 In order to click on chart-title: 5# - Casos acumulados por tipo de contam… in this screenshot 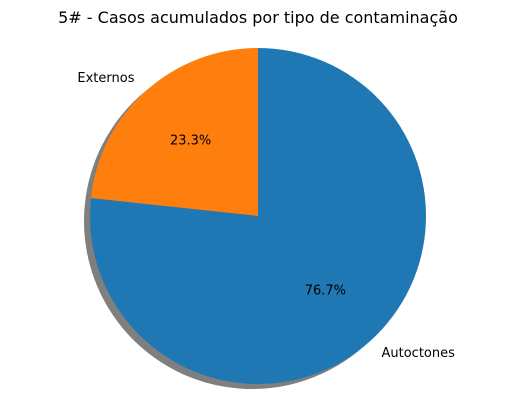, I will do `click(258, 17)`.